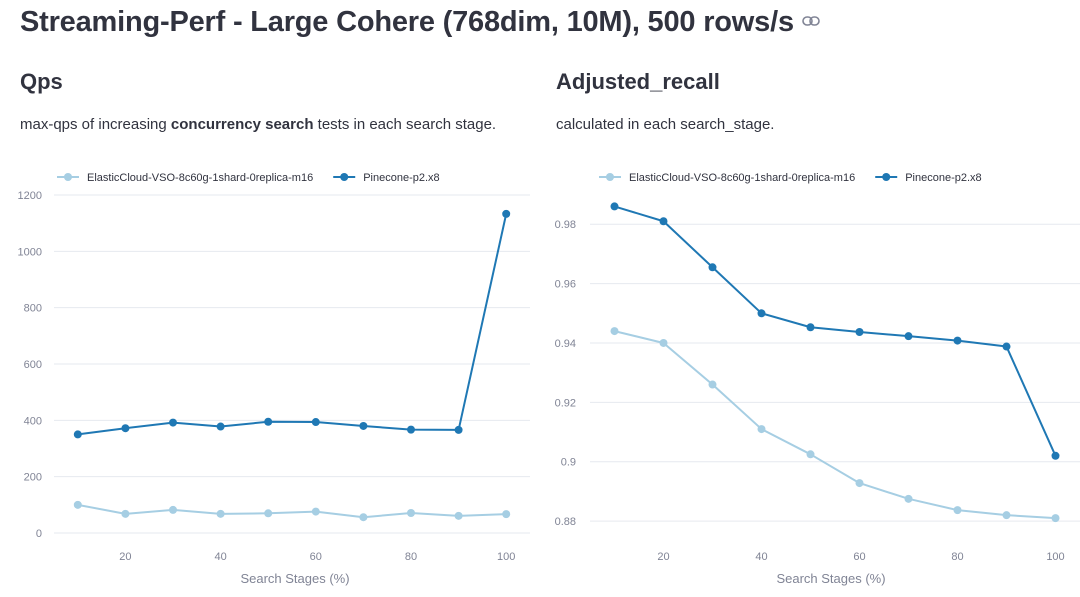 This screenshot has height=597, width=1080. I want to click on qps-x-tick-label: 40, so click(220, 557).